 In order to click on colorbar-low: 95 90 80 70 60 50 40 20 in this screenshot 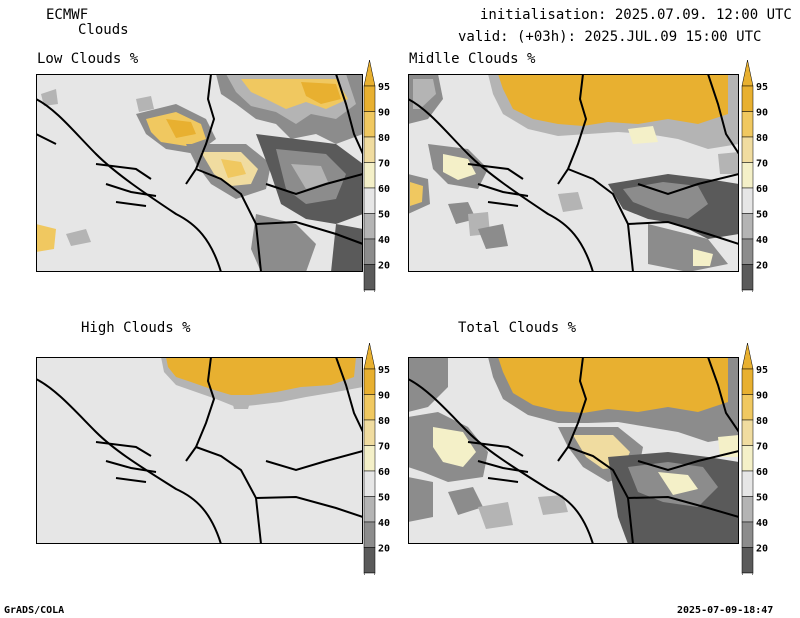, I will do `click(376, 176)`.